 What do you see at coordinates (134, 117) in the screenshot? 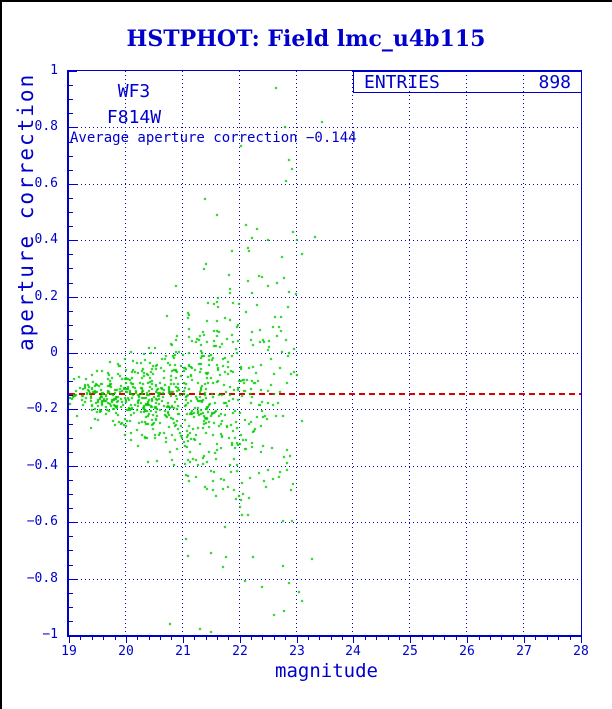
I see `filter-label: F814W` at bounding box center [134, 117].